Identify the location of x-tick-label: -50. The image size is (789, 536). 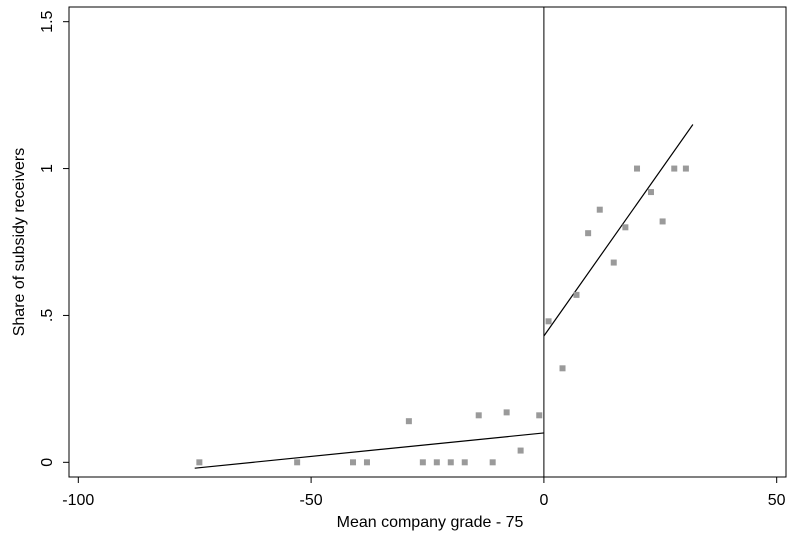
(311, 500).